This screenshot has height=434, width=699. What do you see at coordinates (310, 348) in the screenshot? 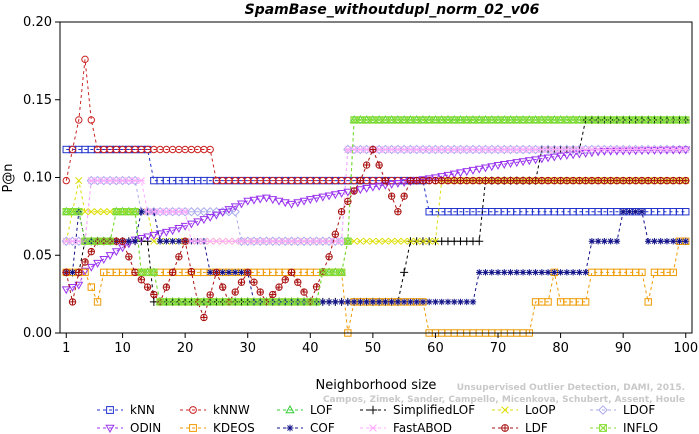
I see `x-tick-label: 40` at bounding box center [310, 348].